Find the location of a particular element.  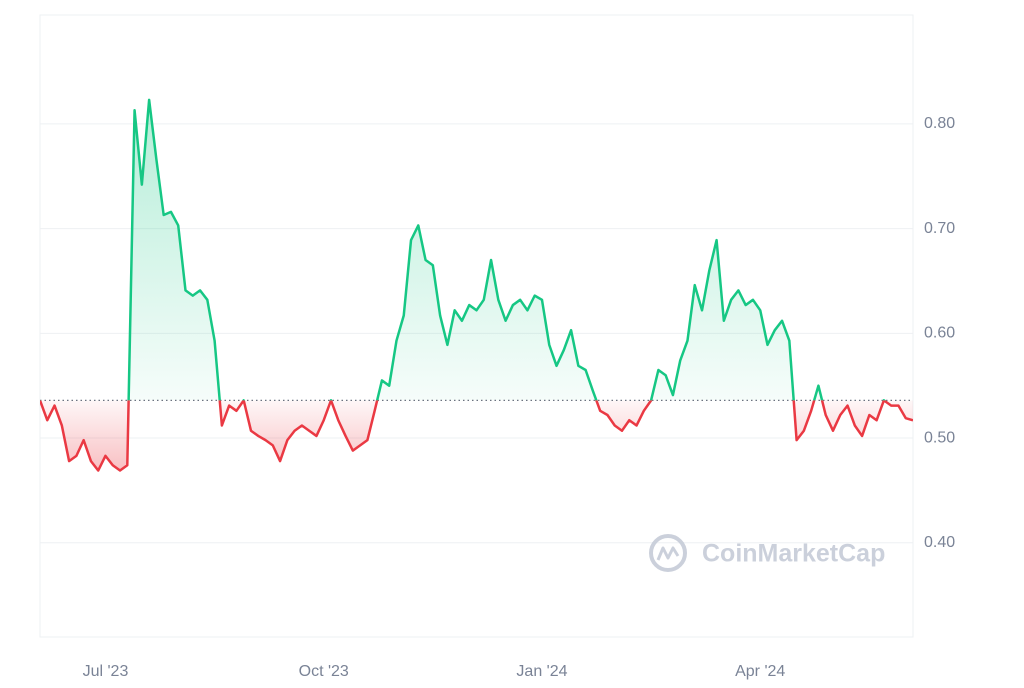

x-tick-label: Apr '24 is located at coordinates (760, 671).